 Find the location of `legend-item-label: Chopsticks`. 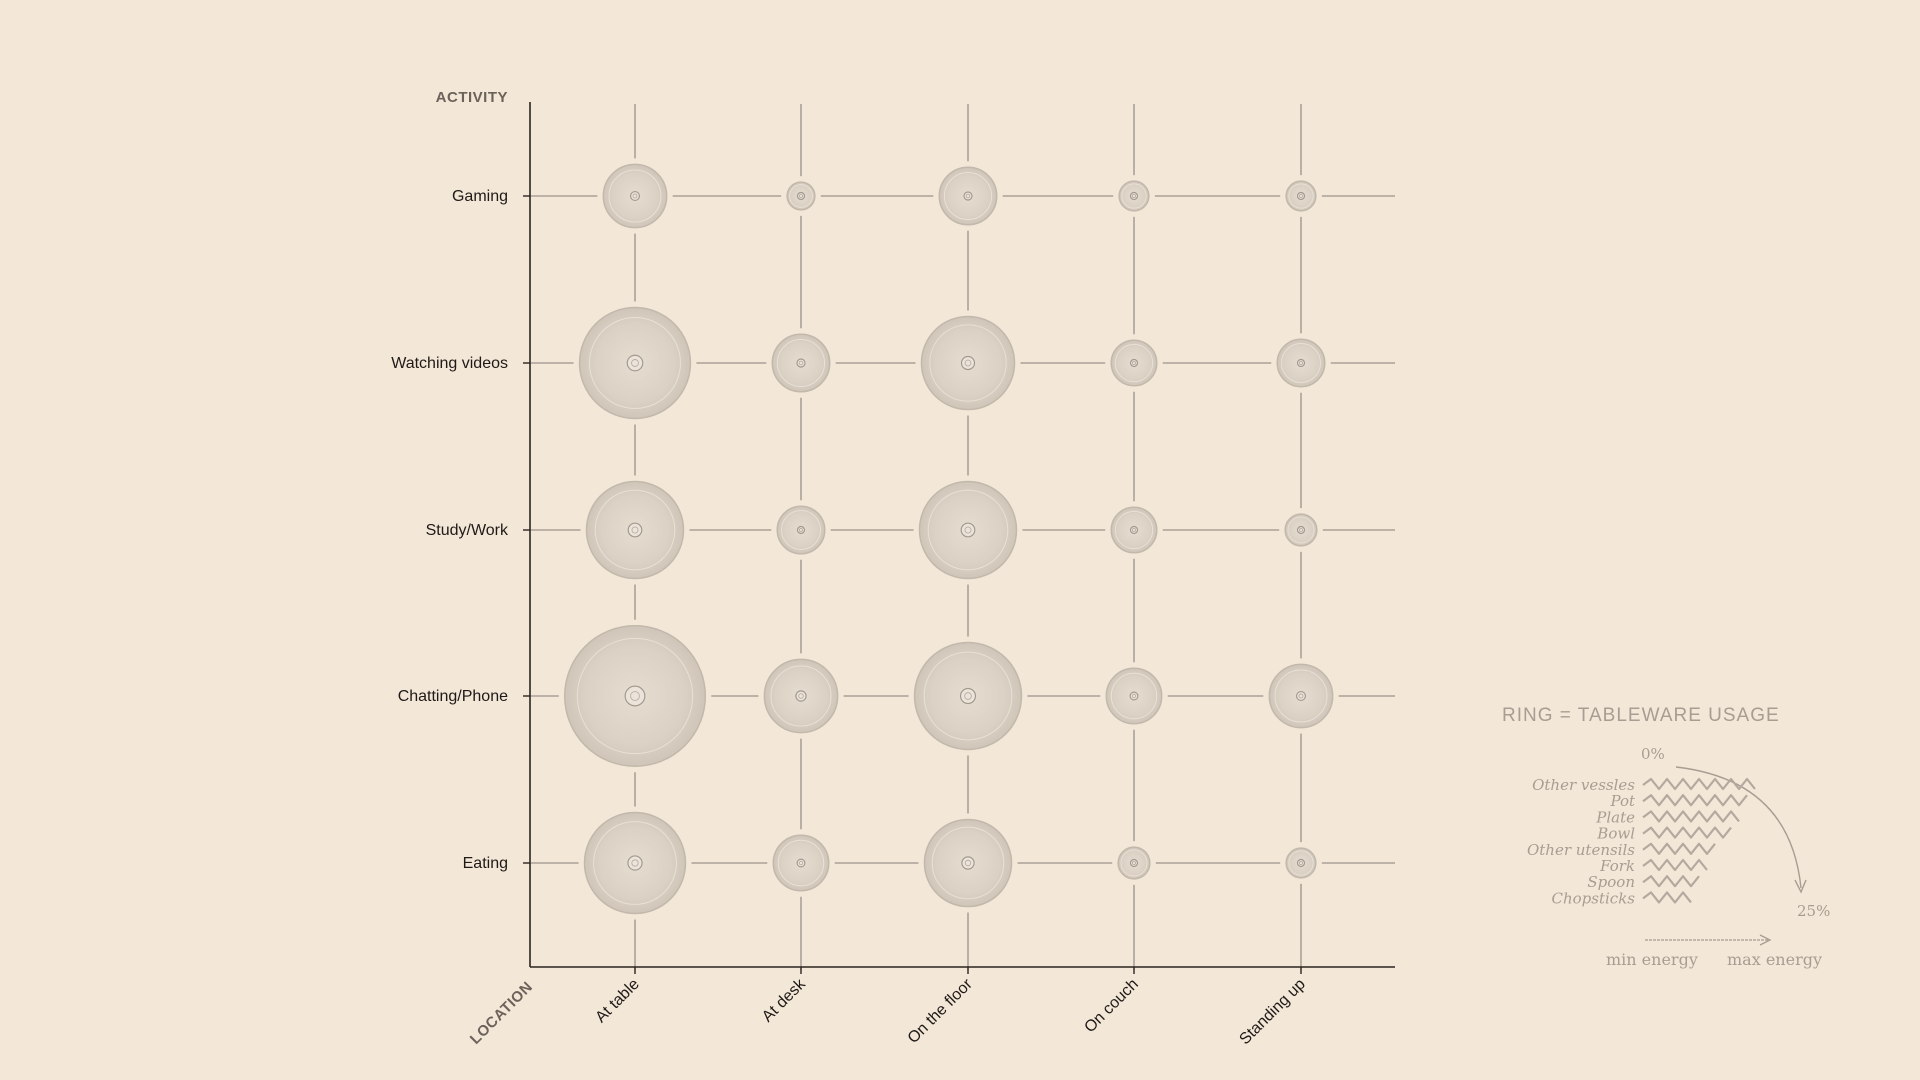

legend-item-label: Chopsticks is located at coordinates (1594, 898).